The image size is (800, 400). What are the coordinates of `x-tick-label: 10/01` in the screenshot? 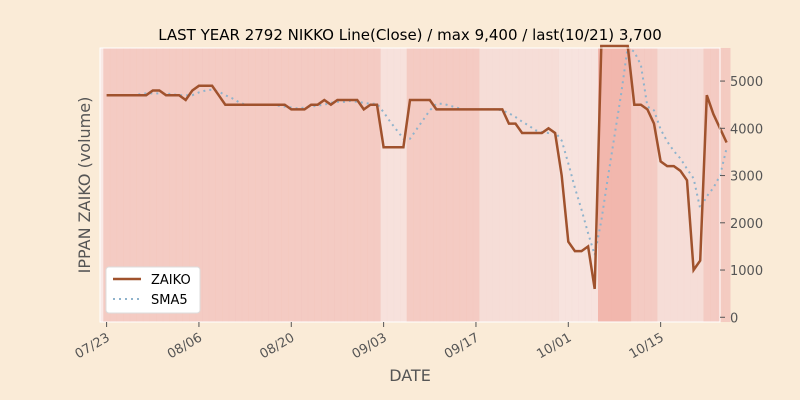 It's located at (554, 346).